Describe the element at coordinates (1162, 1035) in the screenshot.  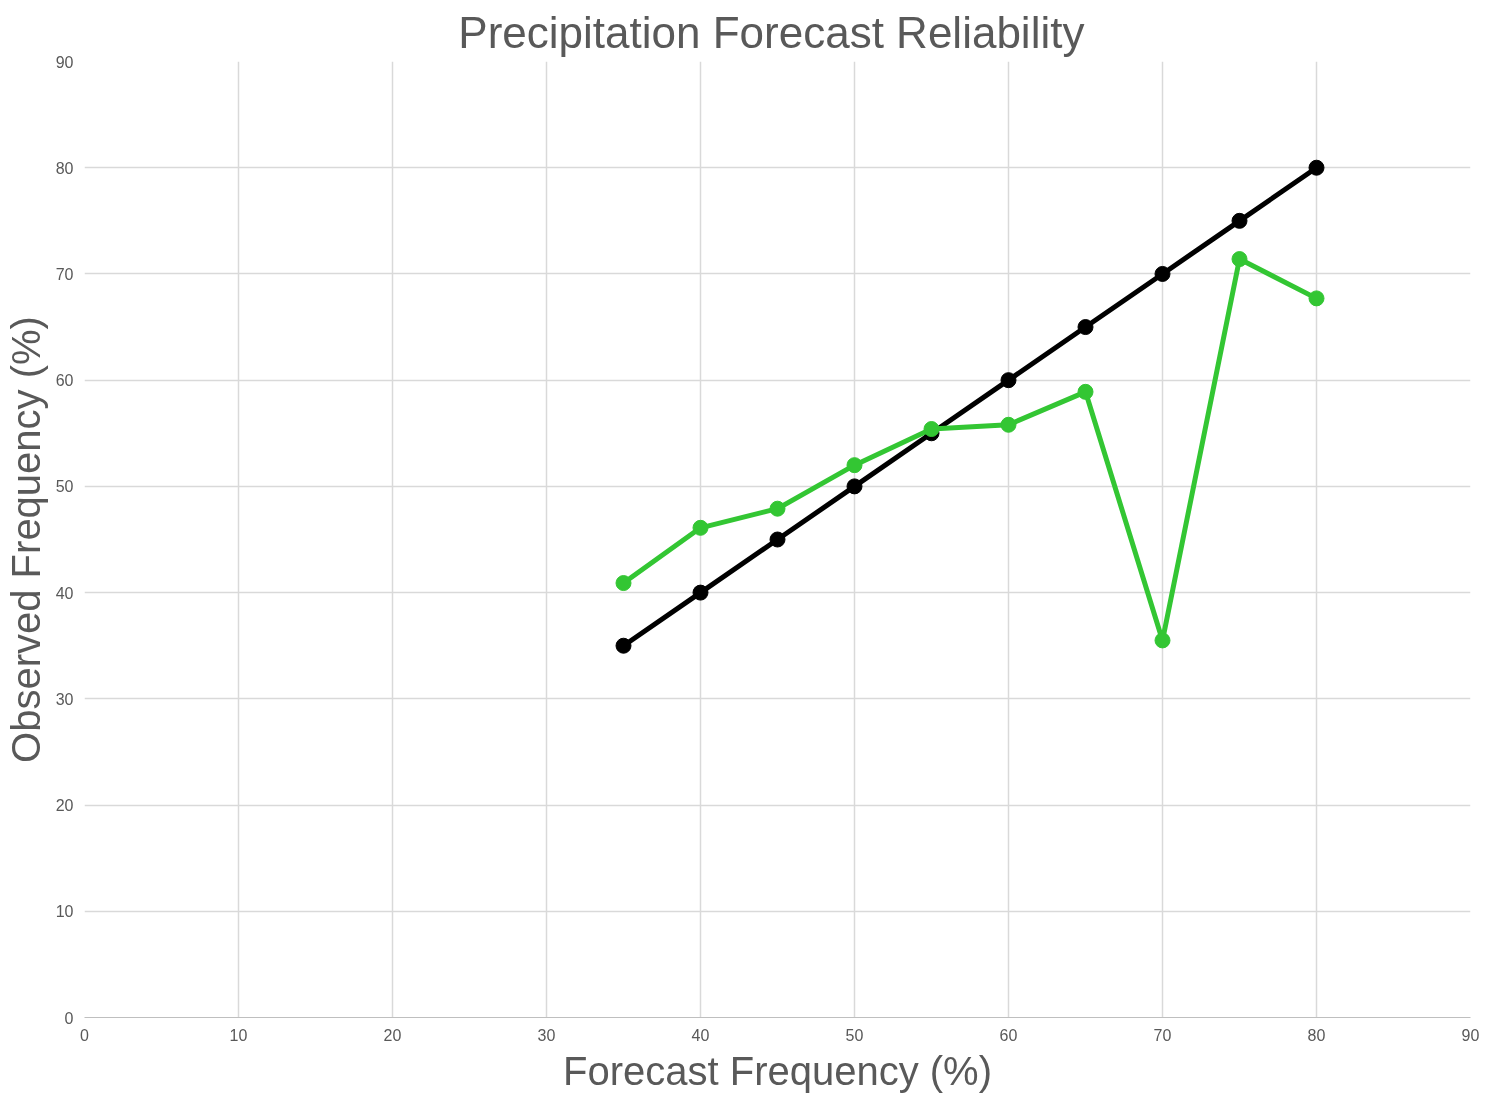
I see `x-tick-label: 70` at that location.